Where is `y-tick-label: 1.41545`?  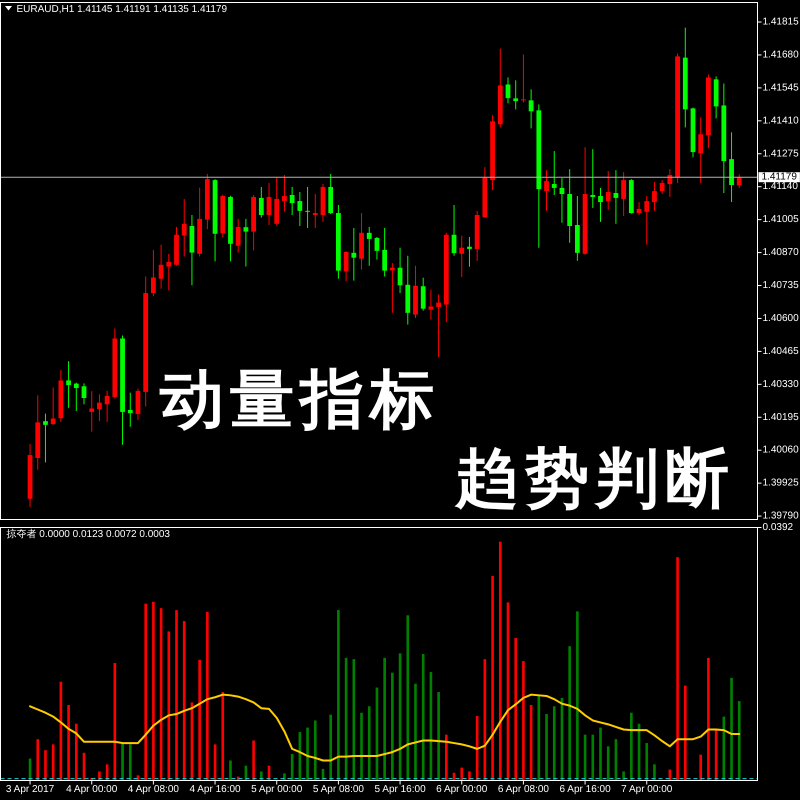
y-tick-label: 1.41545 is located at coordinates (781, 88).